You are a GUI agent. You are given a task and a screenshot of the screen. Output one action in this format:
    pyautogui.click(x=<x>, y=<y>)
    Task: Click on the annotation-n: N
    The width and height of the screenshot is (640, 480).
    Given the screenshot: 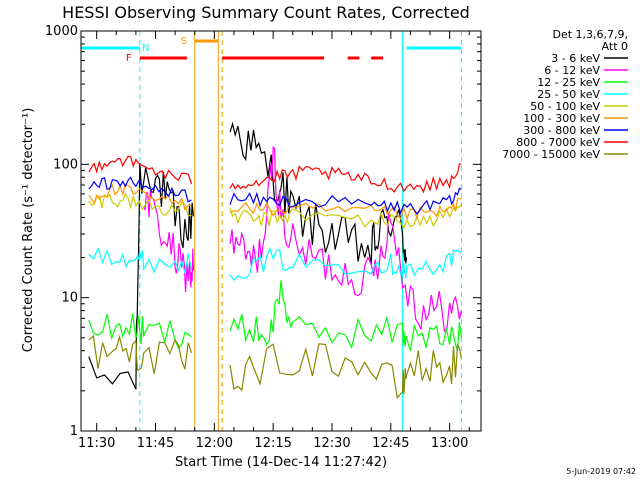 What is the action you would take?
    pyautogui.click(x=145, y=48)
    